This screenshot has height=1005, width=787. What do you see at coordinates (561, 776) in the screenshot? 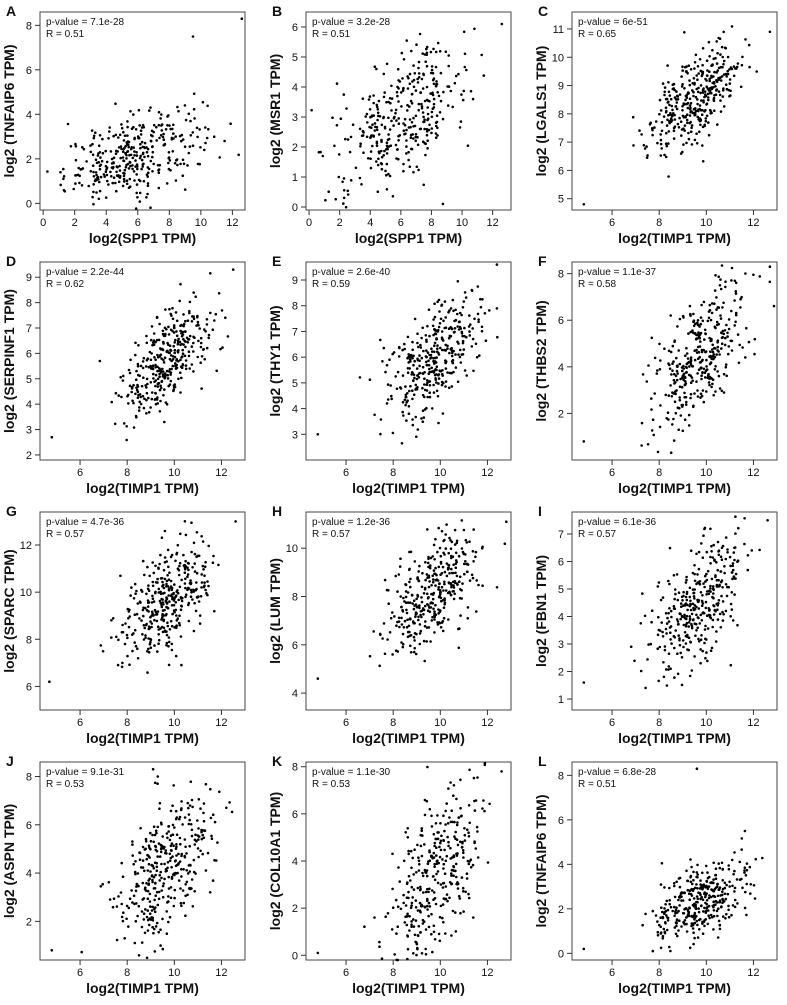
I see `y-tick-label: 8` at bounding box center [561, 776].